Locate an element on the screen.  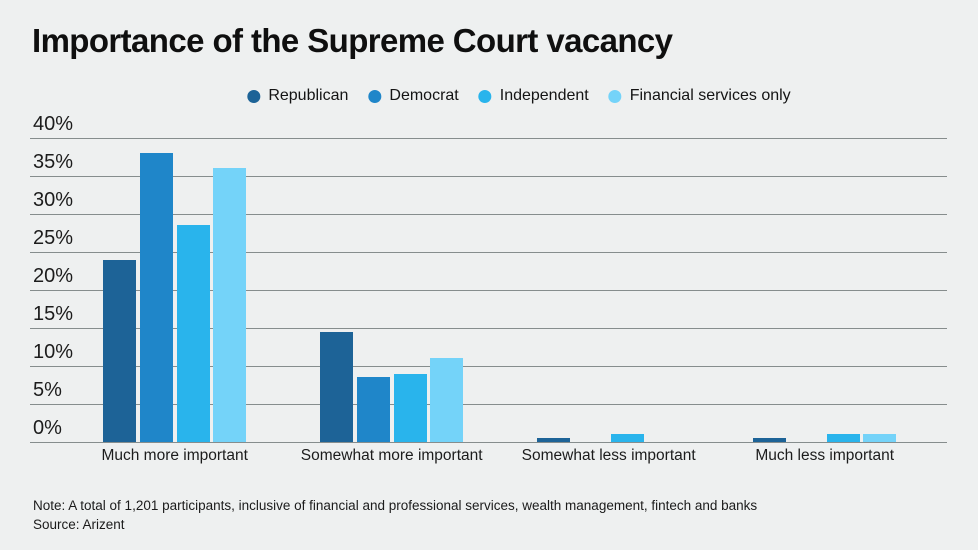
y-axis-tick-label: 20% is located at coordinates (53, 276).